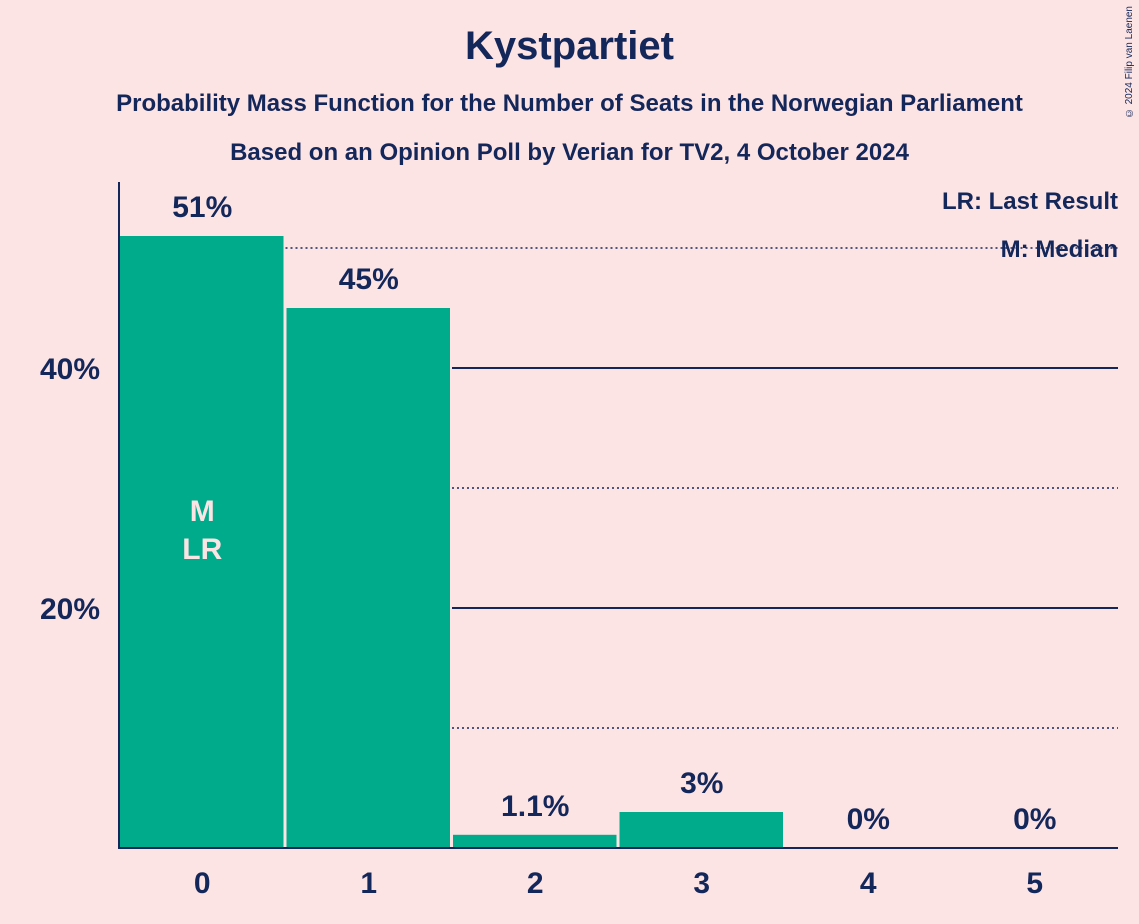  I want to click on value-label-2: 1.1%, so click(535, 806).